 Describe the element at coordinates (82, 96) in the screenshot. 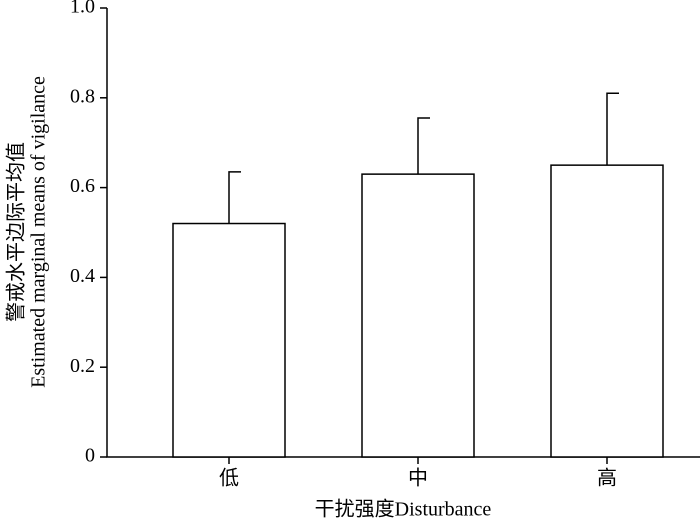

I see `y-tick-label: 0.8` at that location.